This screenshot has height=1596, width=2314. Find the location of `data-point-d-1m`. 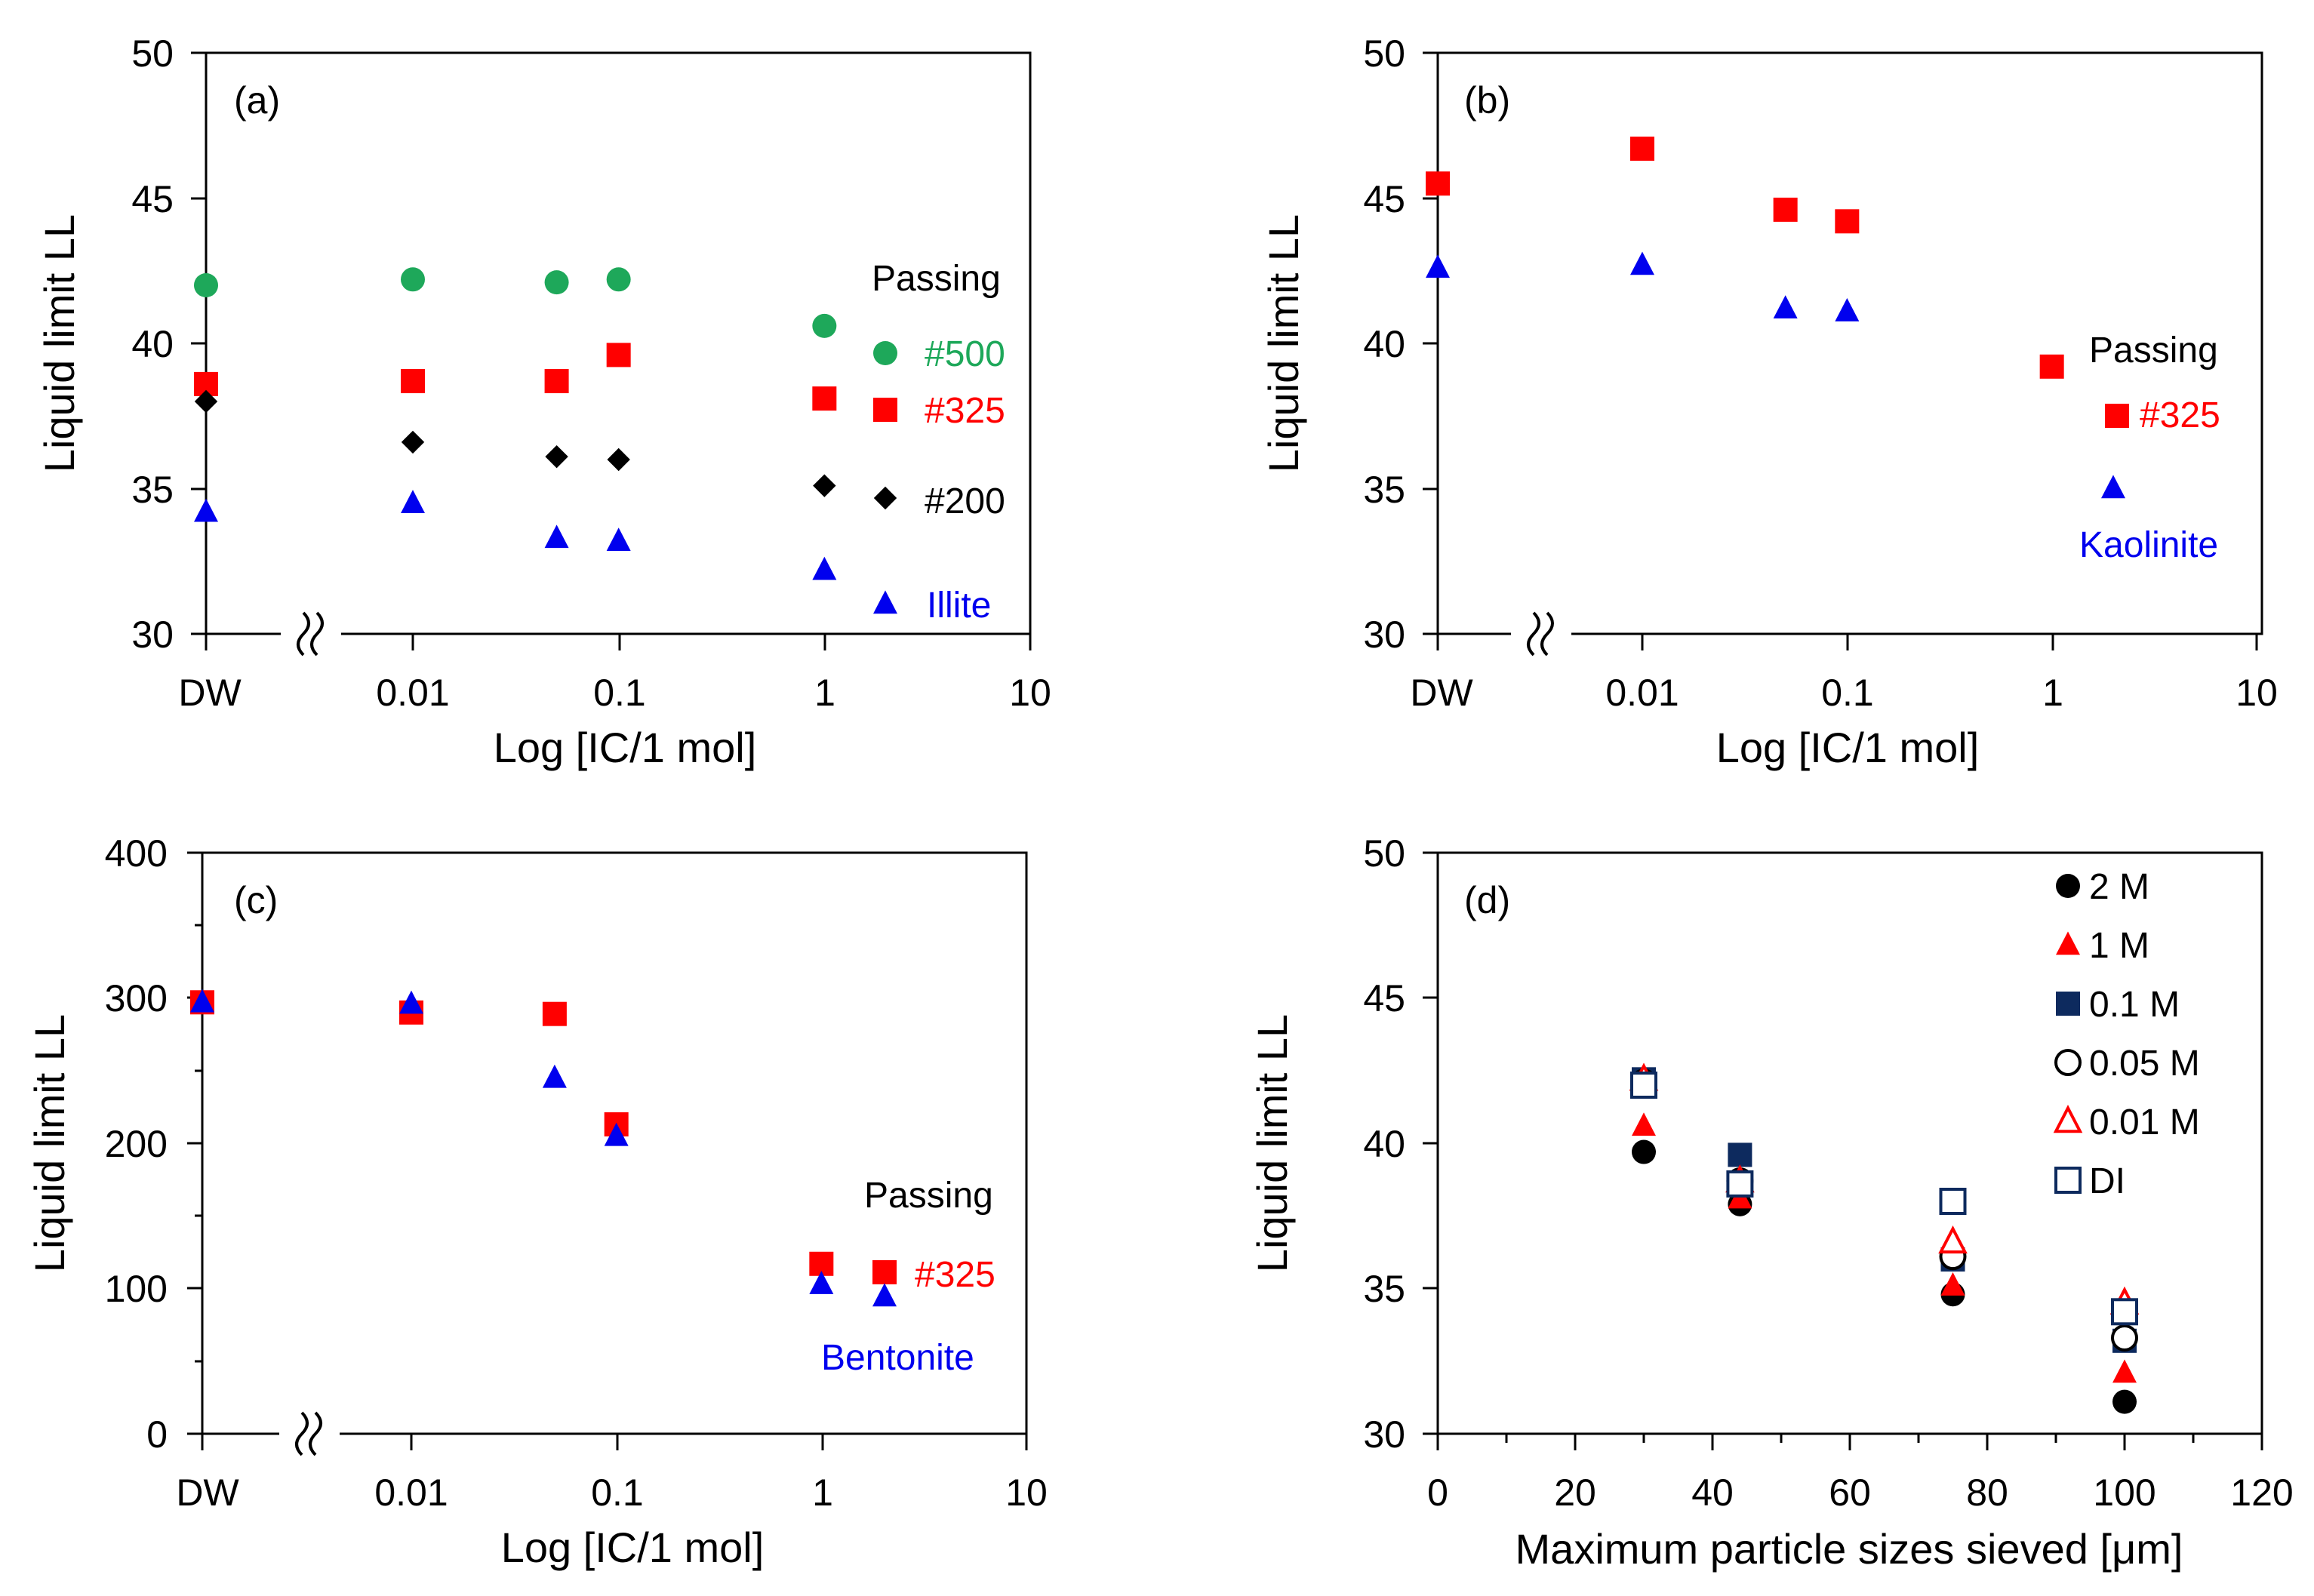

data-point-d-1m is located at coordinates (1644, 1124).